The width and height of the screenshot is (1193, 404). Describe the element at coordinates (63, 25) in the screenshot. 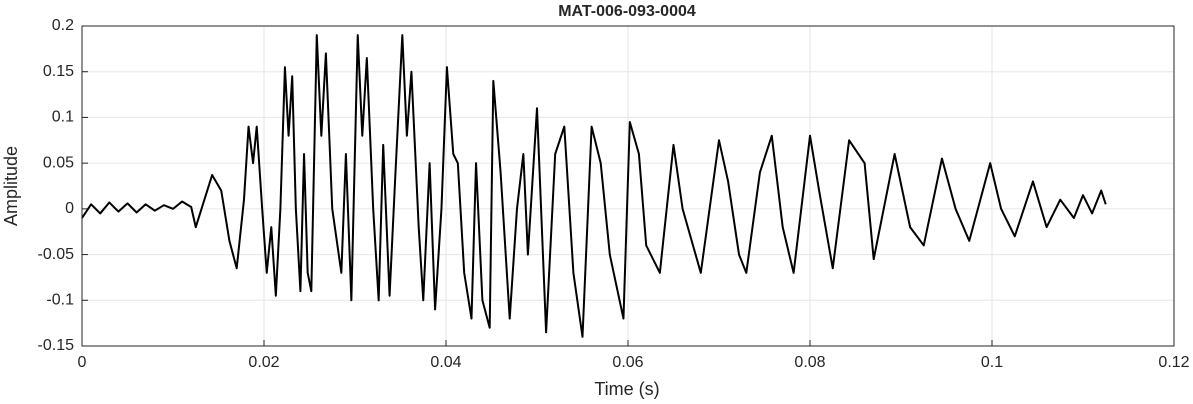

I see `y-tick-label: 0.2` at that location.